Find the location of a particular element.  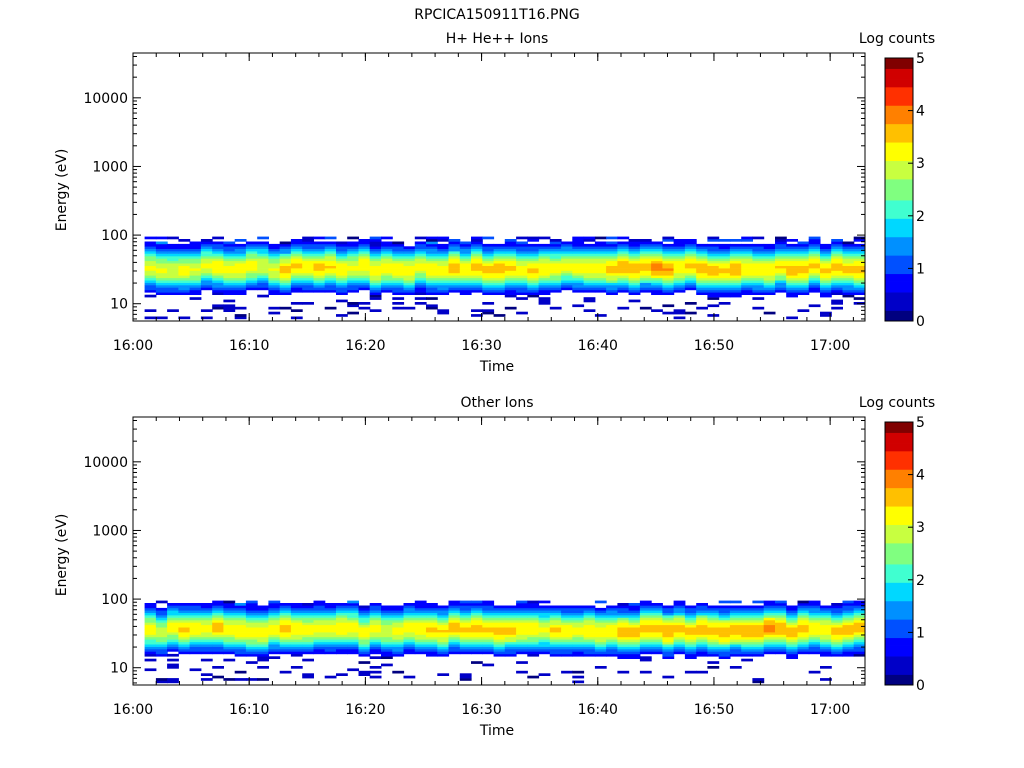

y-tick-label: 100 is located at coordinates (114, 600).